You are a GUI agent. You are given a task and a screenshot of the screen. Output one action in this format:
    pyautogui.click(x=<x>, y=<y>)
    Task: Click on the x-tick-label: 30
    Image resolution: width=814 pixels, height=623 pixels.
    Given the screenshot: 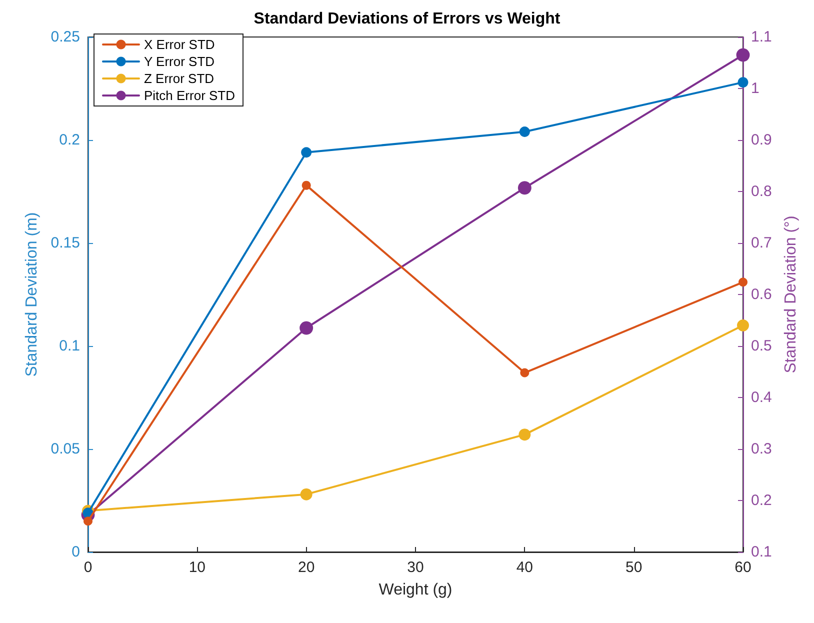 What is the action you would take?
    pyautogui.click(x=415, y=567)
    